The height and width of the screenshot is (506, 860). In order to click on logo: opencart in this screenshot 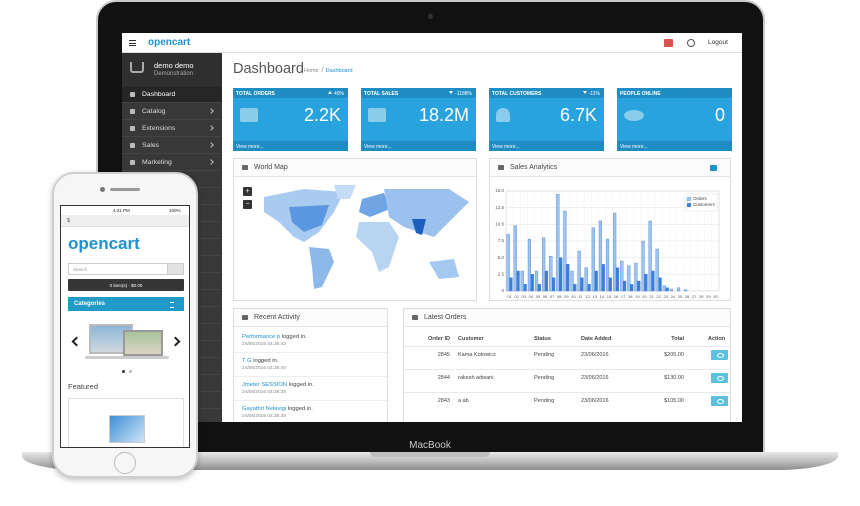, I will do `click(169, 42)`.